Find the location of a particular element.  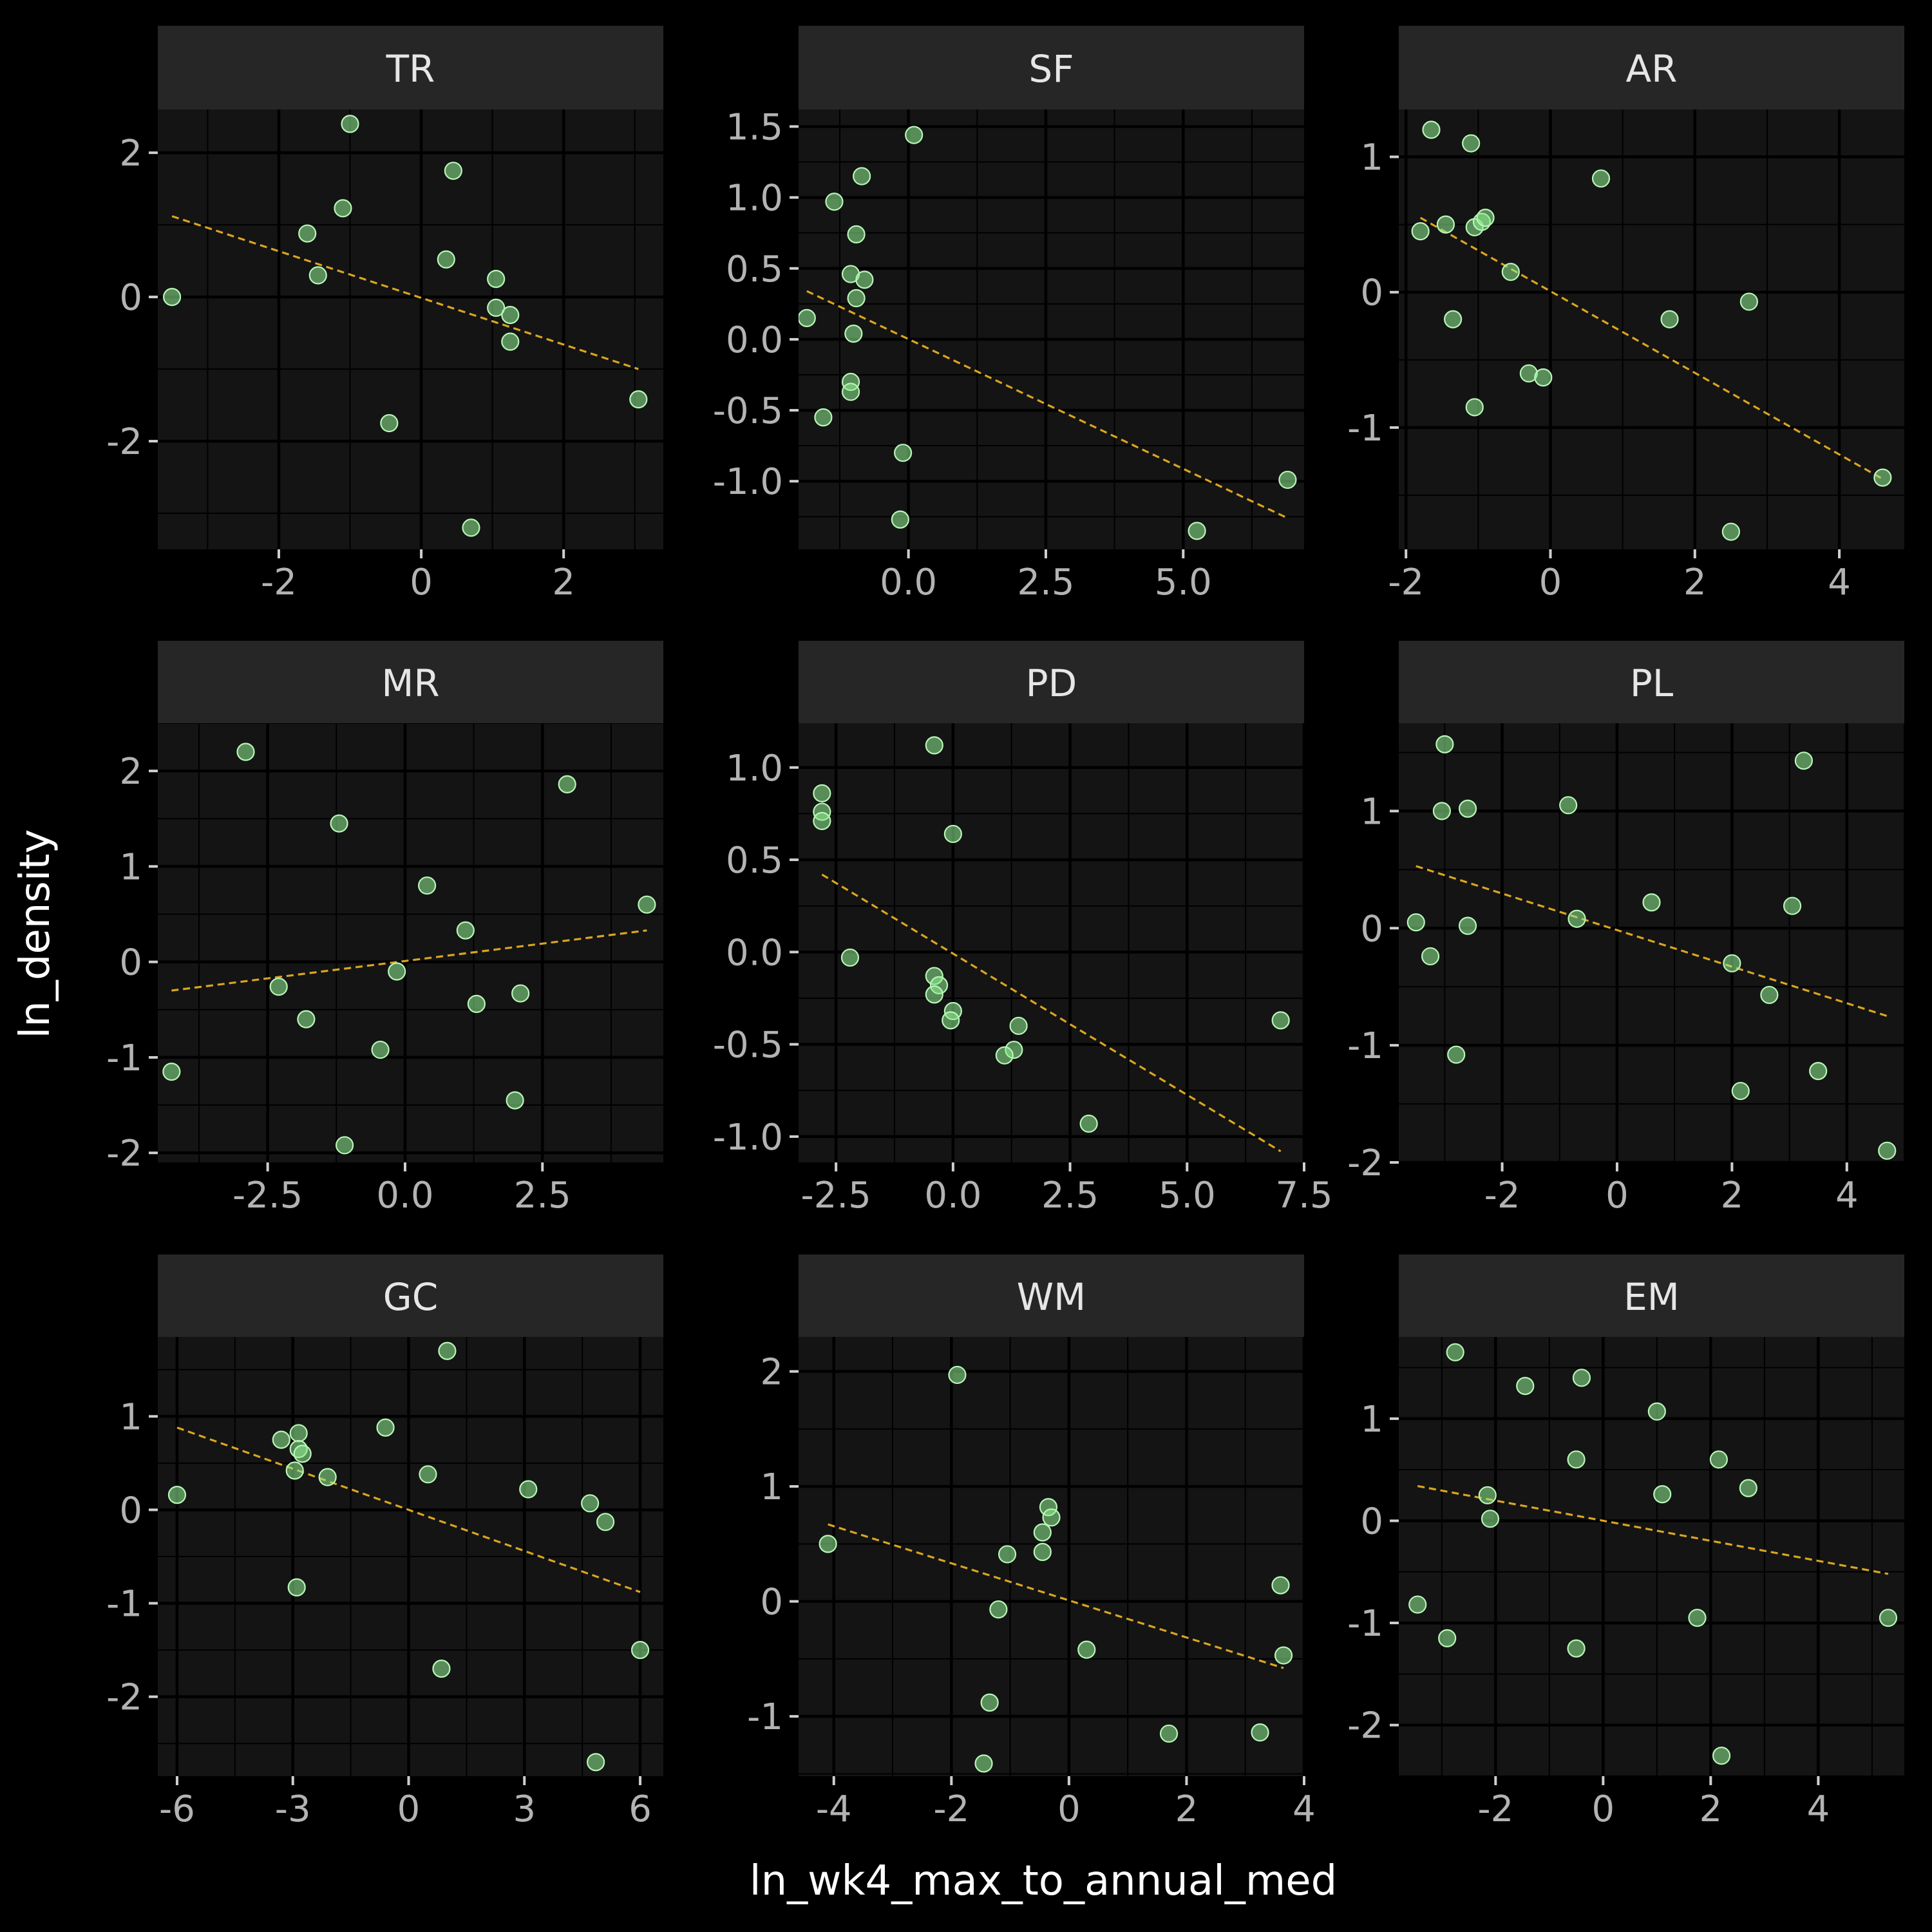

x-tick-label: -2.5 is located at coordinates (836, 1196).